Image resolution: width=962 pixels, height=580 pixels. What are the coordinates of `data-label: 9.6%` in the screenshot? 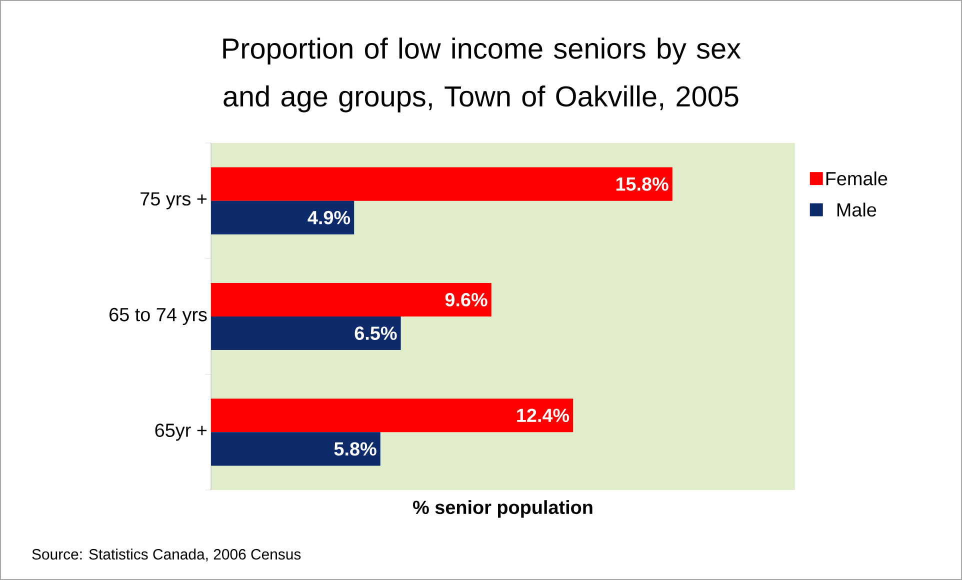 It's located at (466, 299).